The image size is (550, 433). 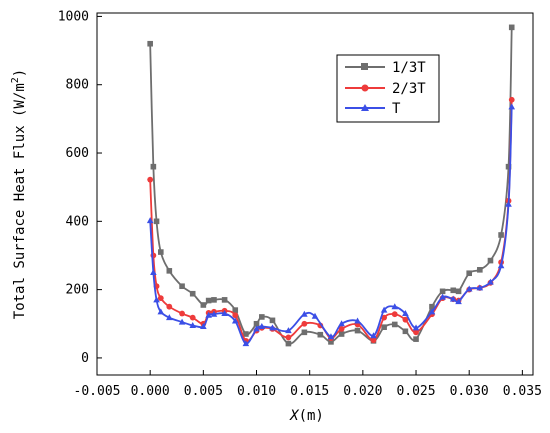 I want to click on y-tick-label: 400, so click(x=77, y=221).